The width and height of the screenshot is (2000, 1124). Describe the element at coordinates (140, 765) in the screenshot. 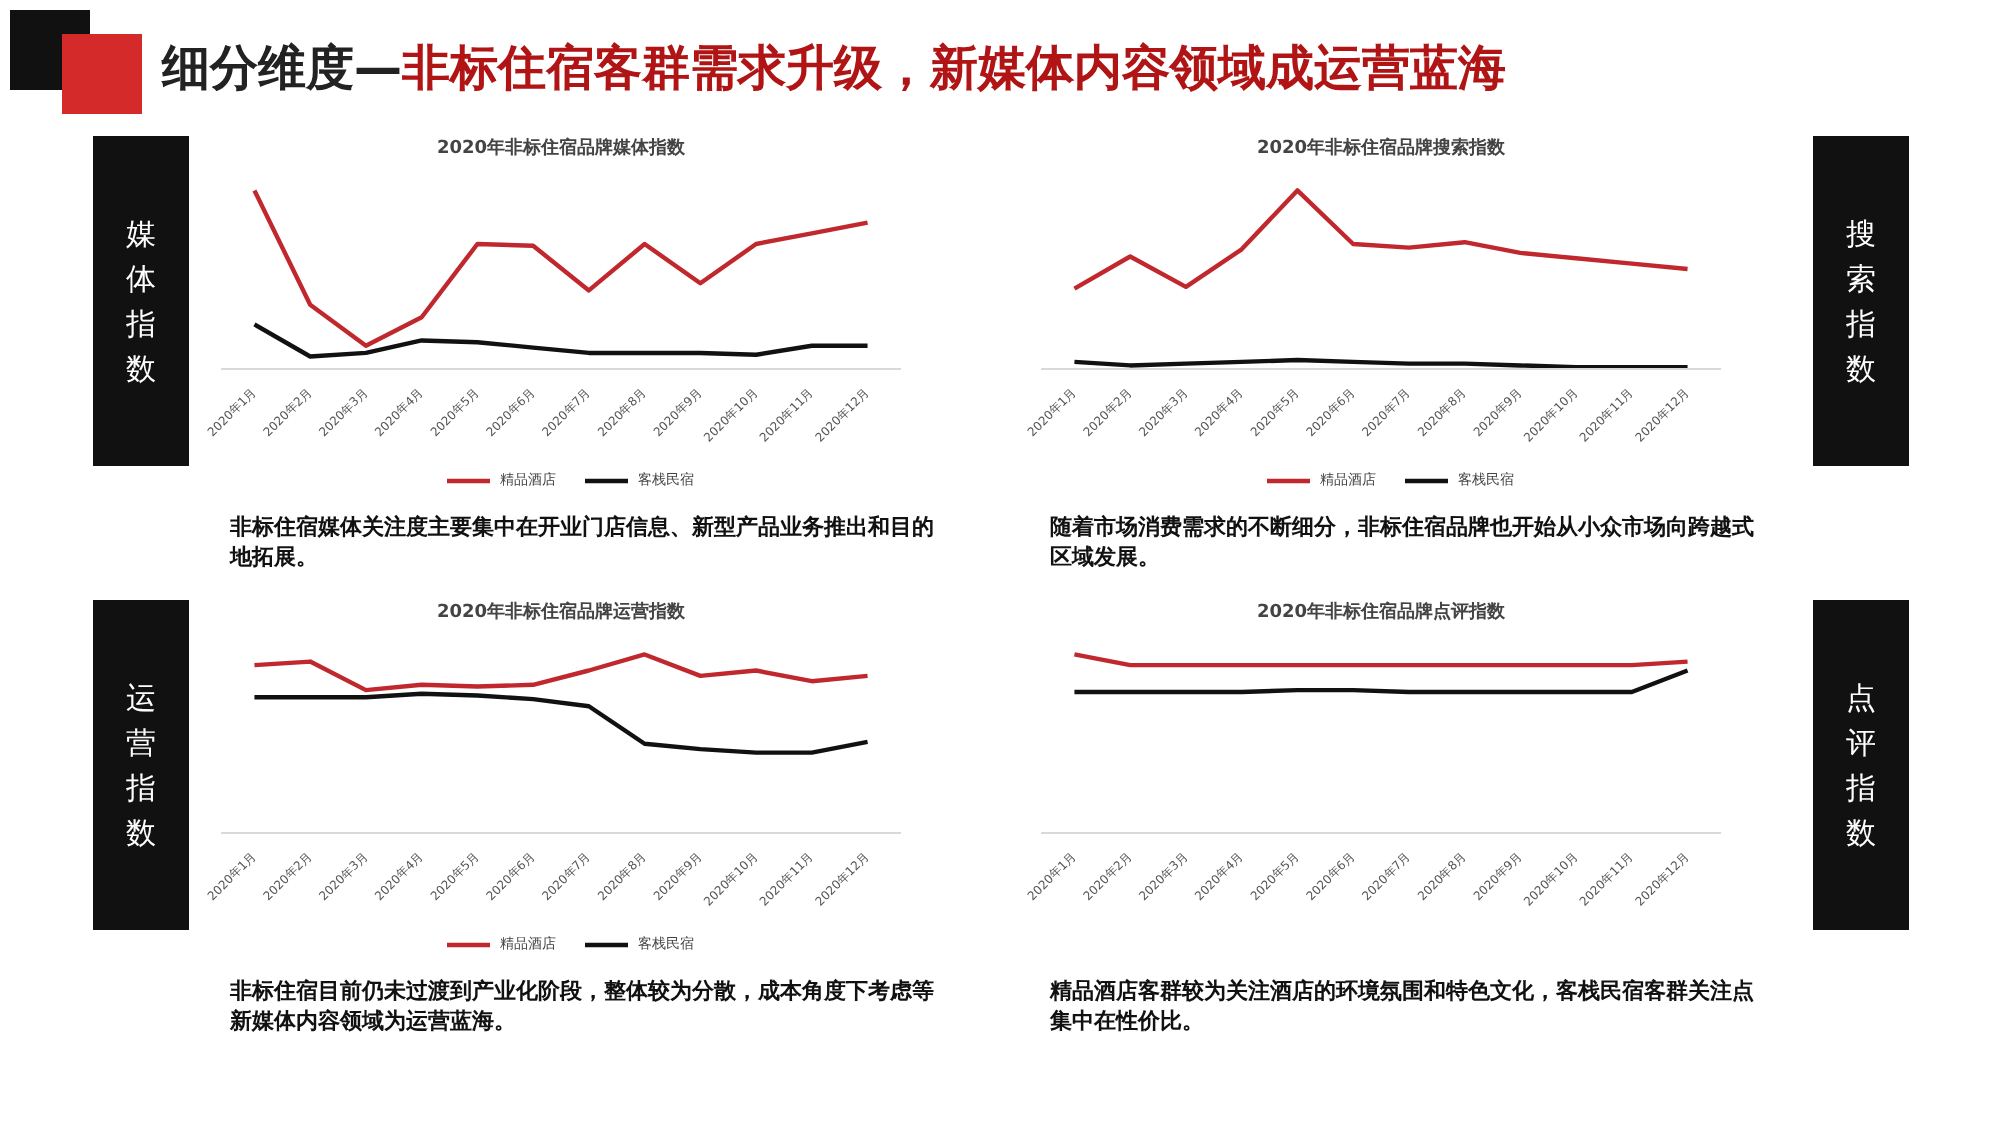

I see `text: 运营指数` at that location.